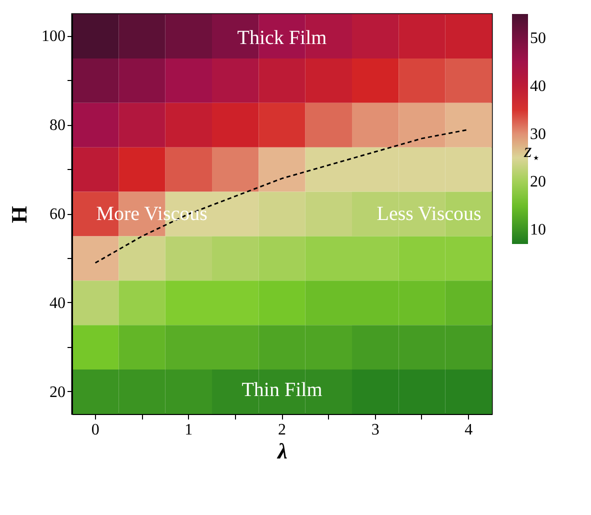 This screenshot has width=591, height=515. I want to click on x-tick-label: 4, so click(468, 430).